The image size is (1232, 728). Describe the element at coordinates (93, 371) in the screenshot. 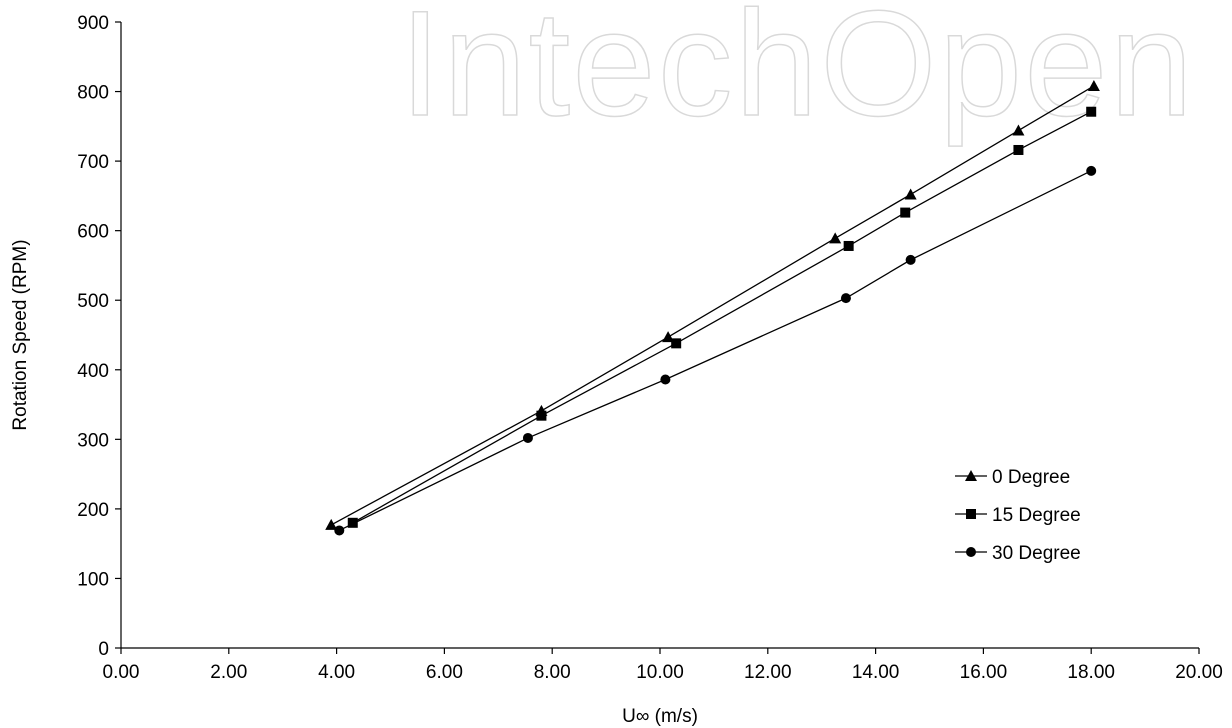

I see `y-tick-label: 400` at that location.